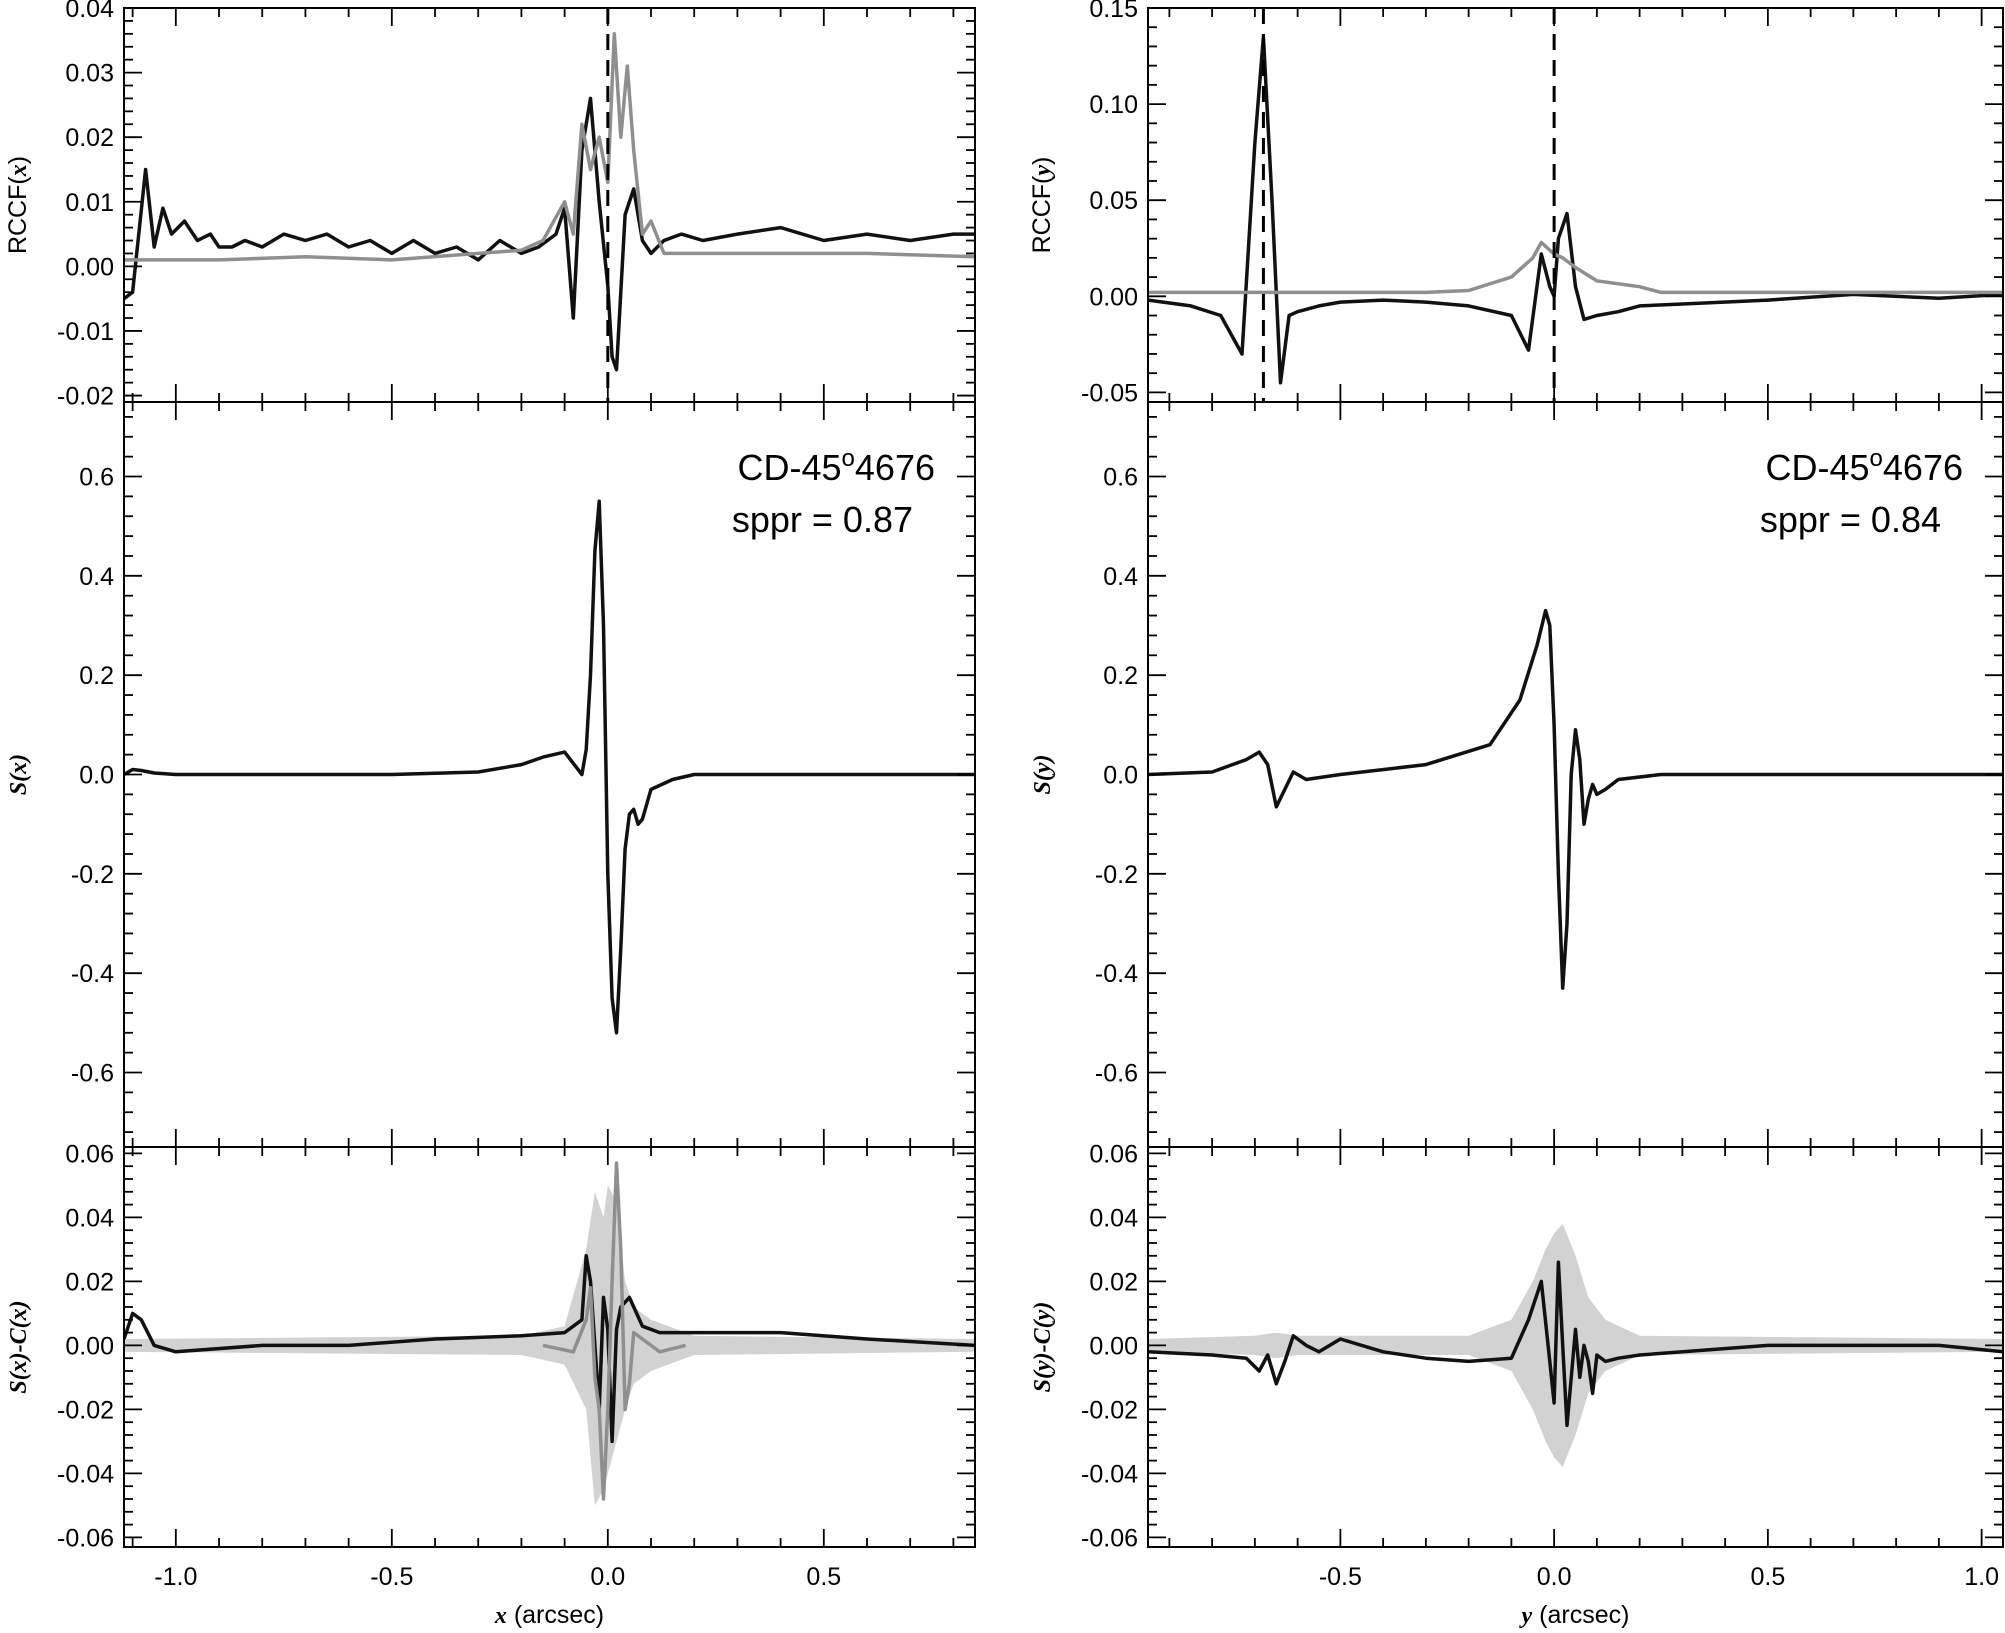 This screenshot has width=2005, height=1633. I want to click on y-tick-label: -0.01, so click(85, 332).